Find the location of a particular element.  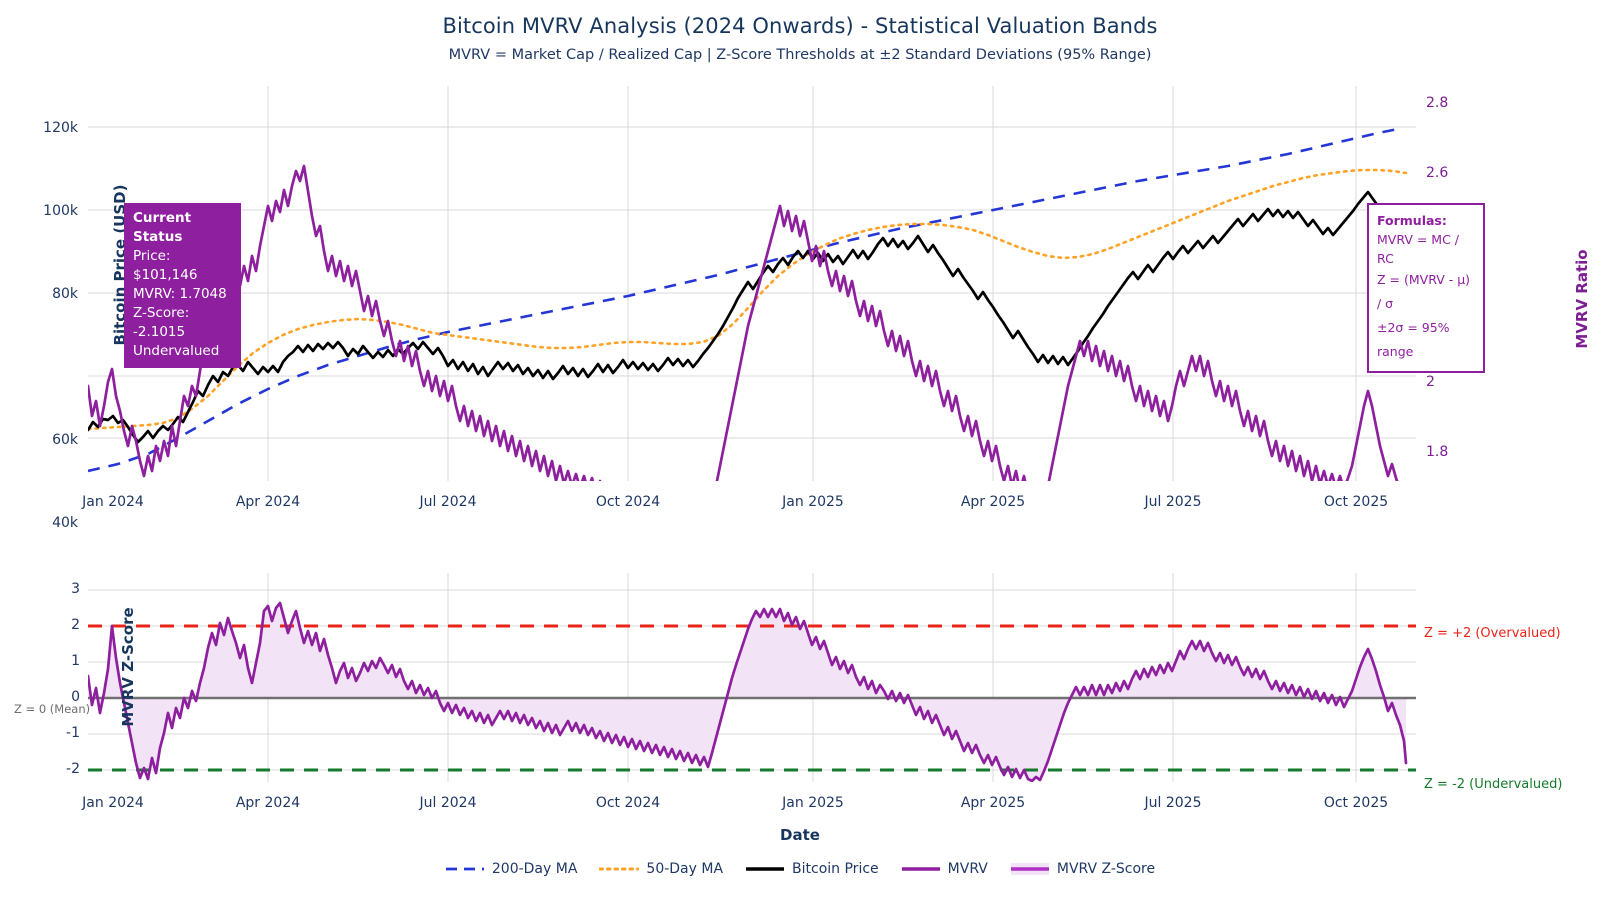

zscore-ytick-neg1: -1 is located at coordinates (73, 733).